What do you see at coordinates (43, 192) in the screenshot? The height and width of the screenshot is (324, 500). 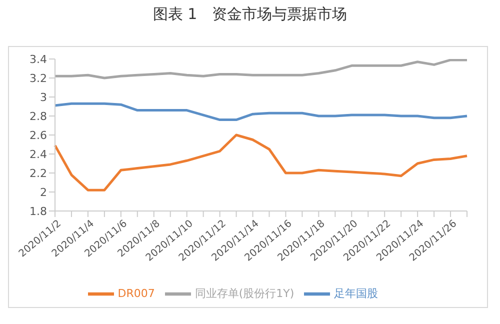 I see `y-tick-label: 2` at bounding box center [43, 192].